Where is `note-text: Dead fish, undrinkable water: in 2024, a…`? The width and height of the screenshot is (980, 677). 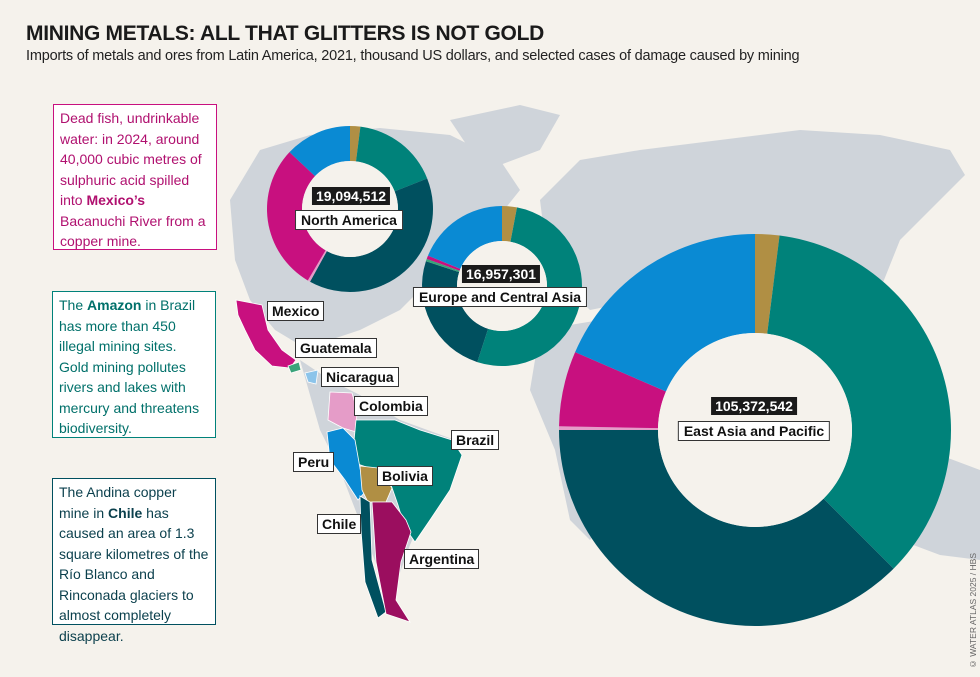
note-text: Dead fish, undrinkable water: in 2024, a… is located at coordinates (131, 159).